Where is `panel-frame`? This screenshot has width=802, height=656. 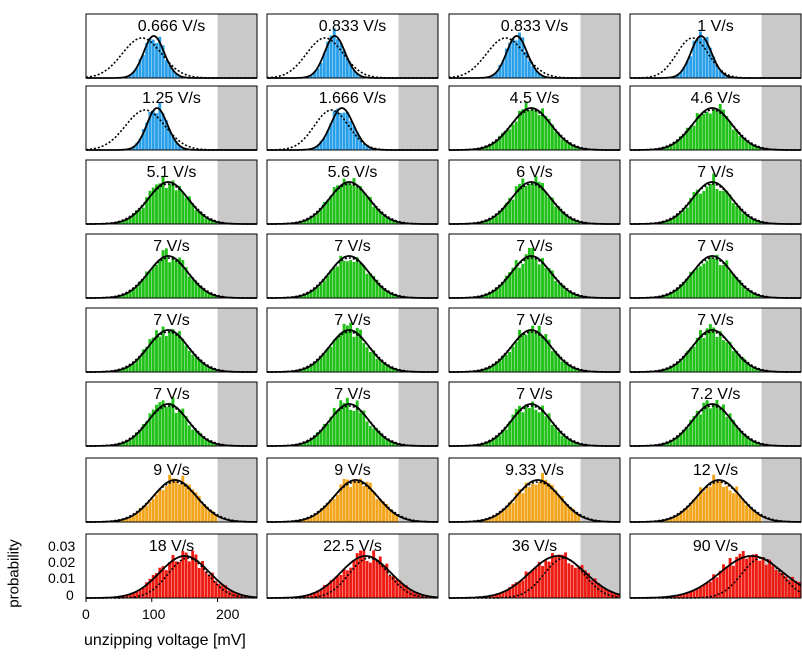
panel-frame is located at coordinates (352, 266).